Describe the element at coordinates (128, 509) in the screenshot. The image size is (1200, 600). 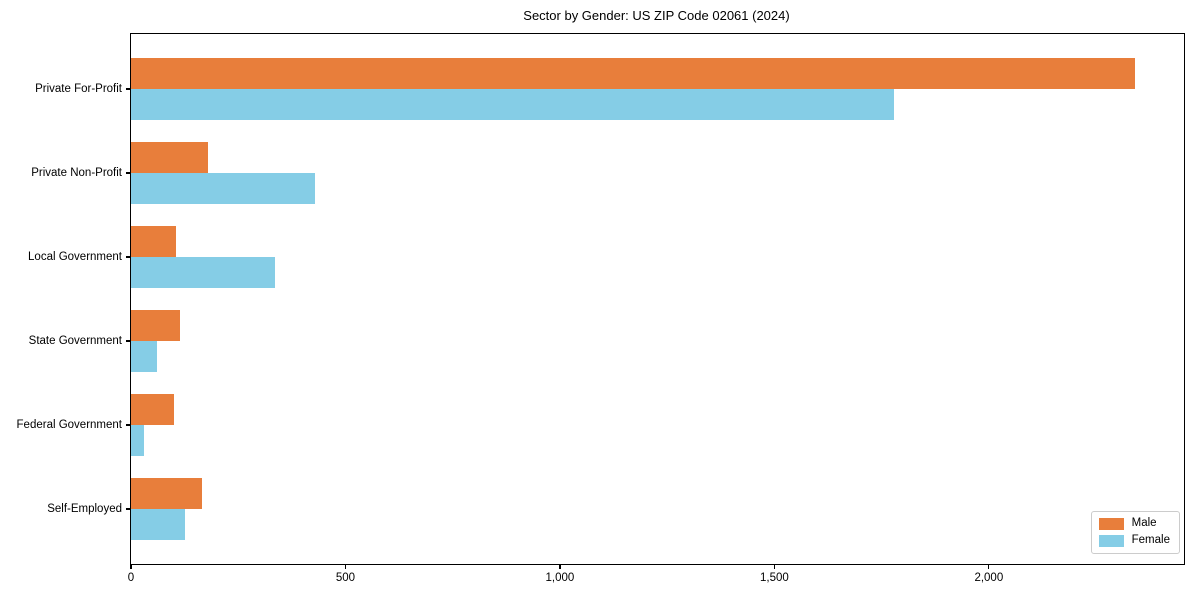
I see `y-tick-self-employed` at that location.